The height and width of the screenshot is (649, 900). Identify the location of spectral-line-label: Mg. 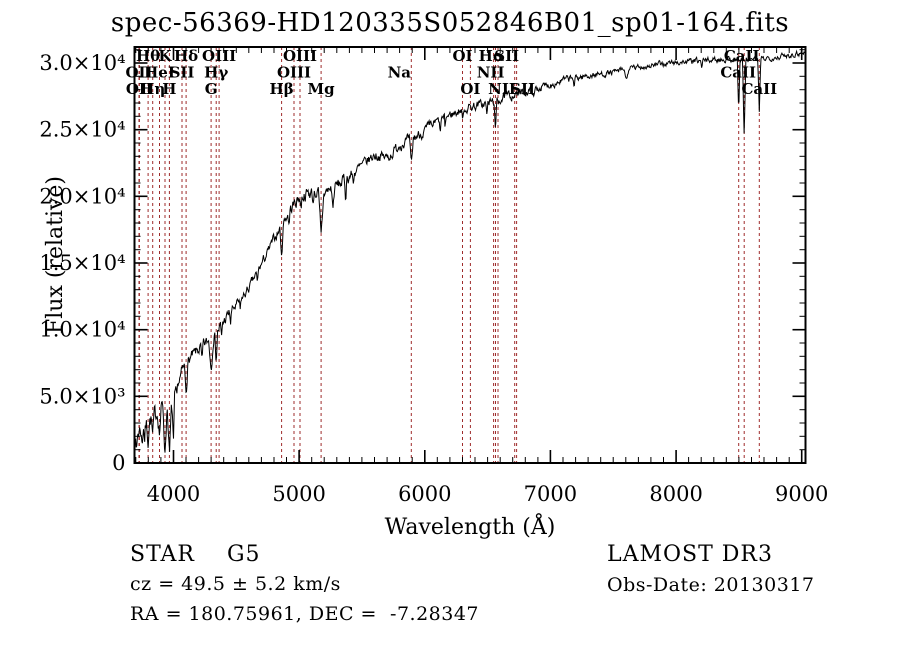
(322, 89).